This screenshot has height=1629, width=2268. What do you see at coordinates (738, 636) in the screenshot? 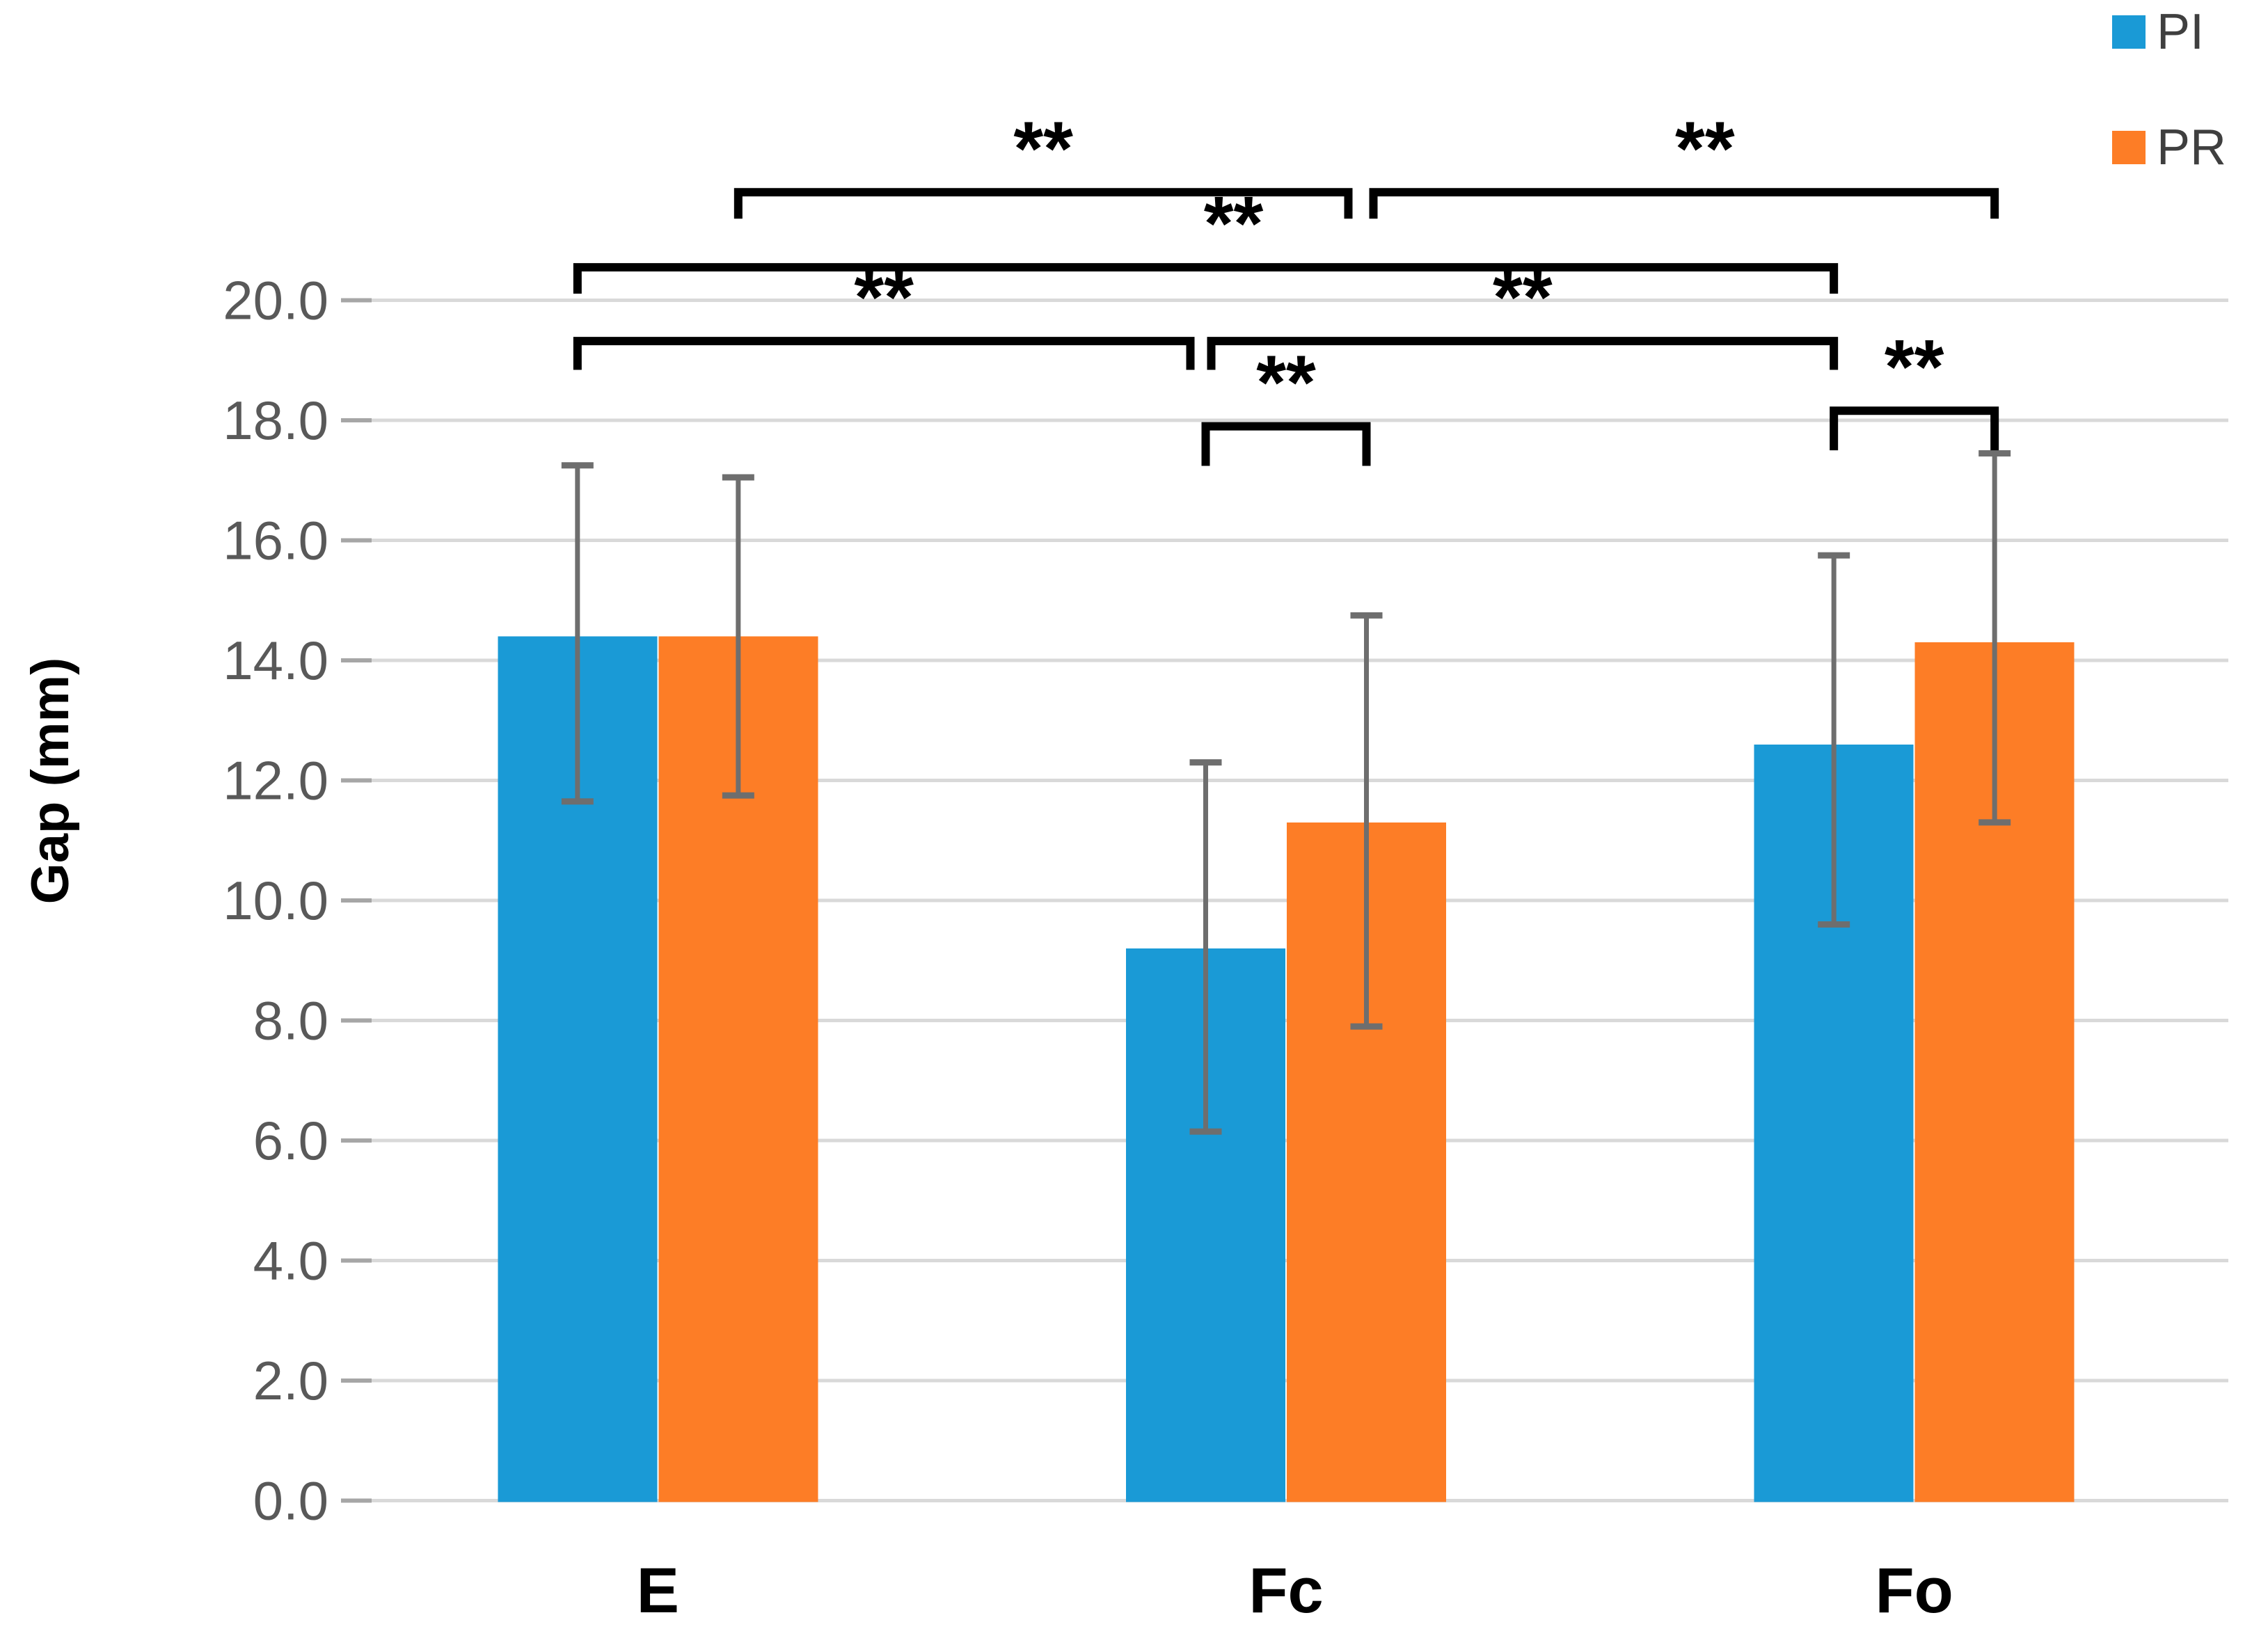
I see `error-bar-E-PR` at bounding box center [738, 636].